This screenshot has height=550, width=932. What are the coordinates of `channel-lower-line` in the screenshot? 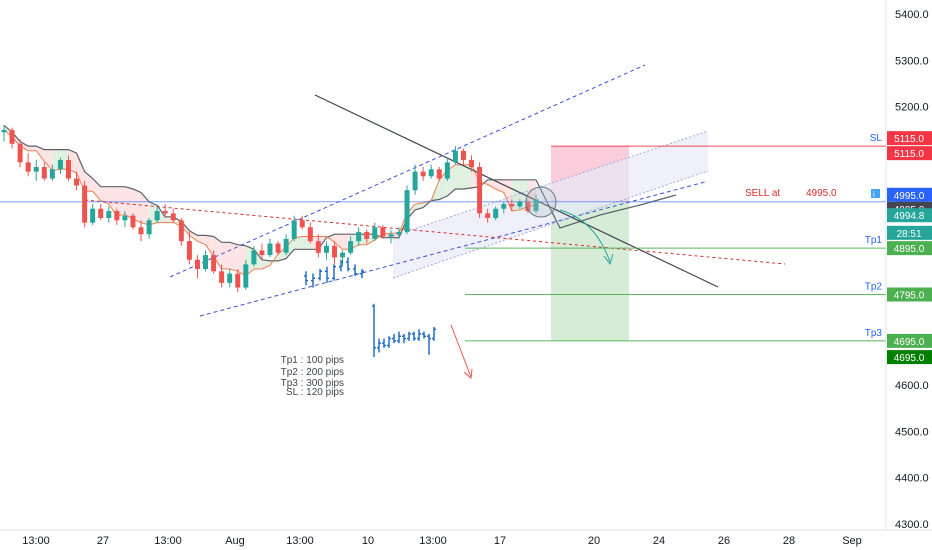 It's located at (452, 249).